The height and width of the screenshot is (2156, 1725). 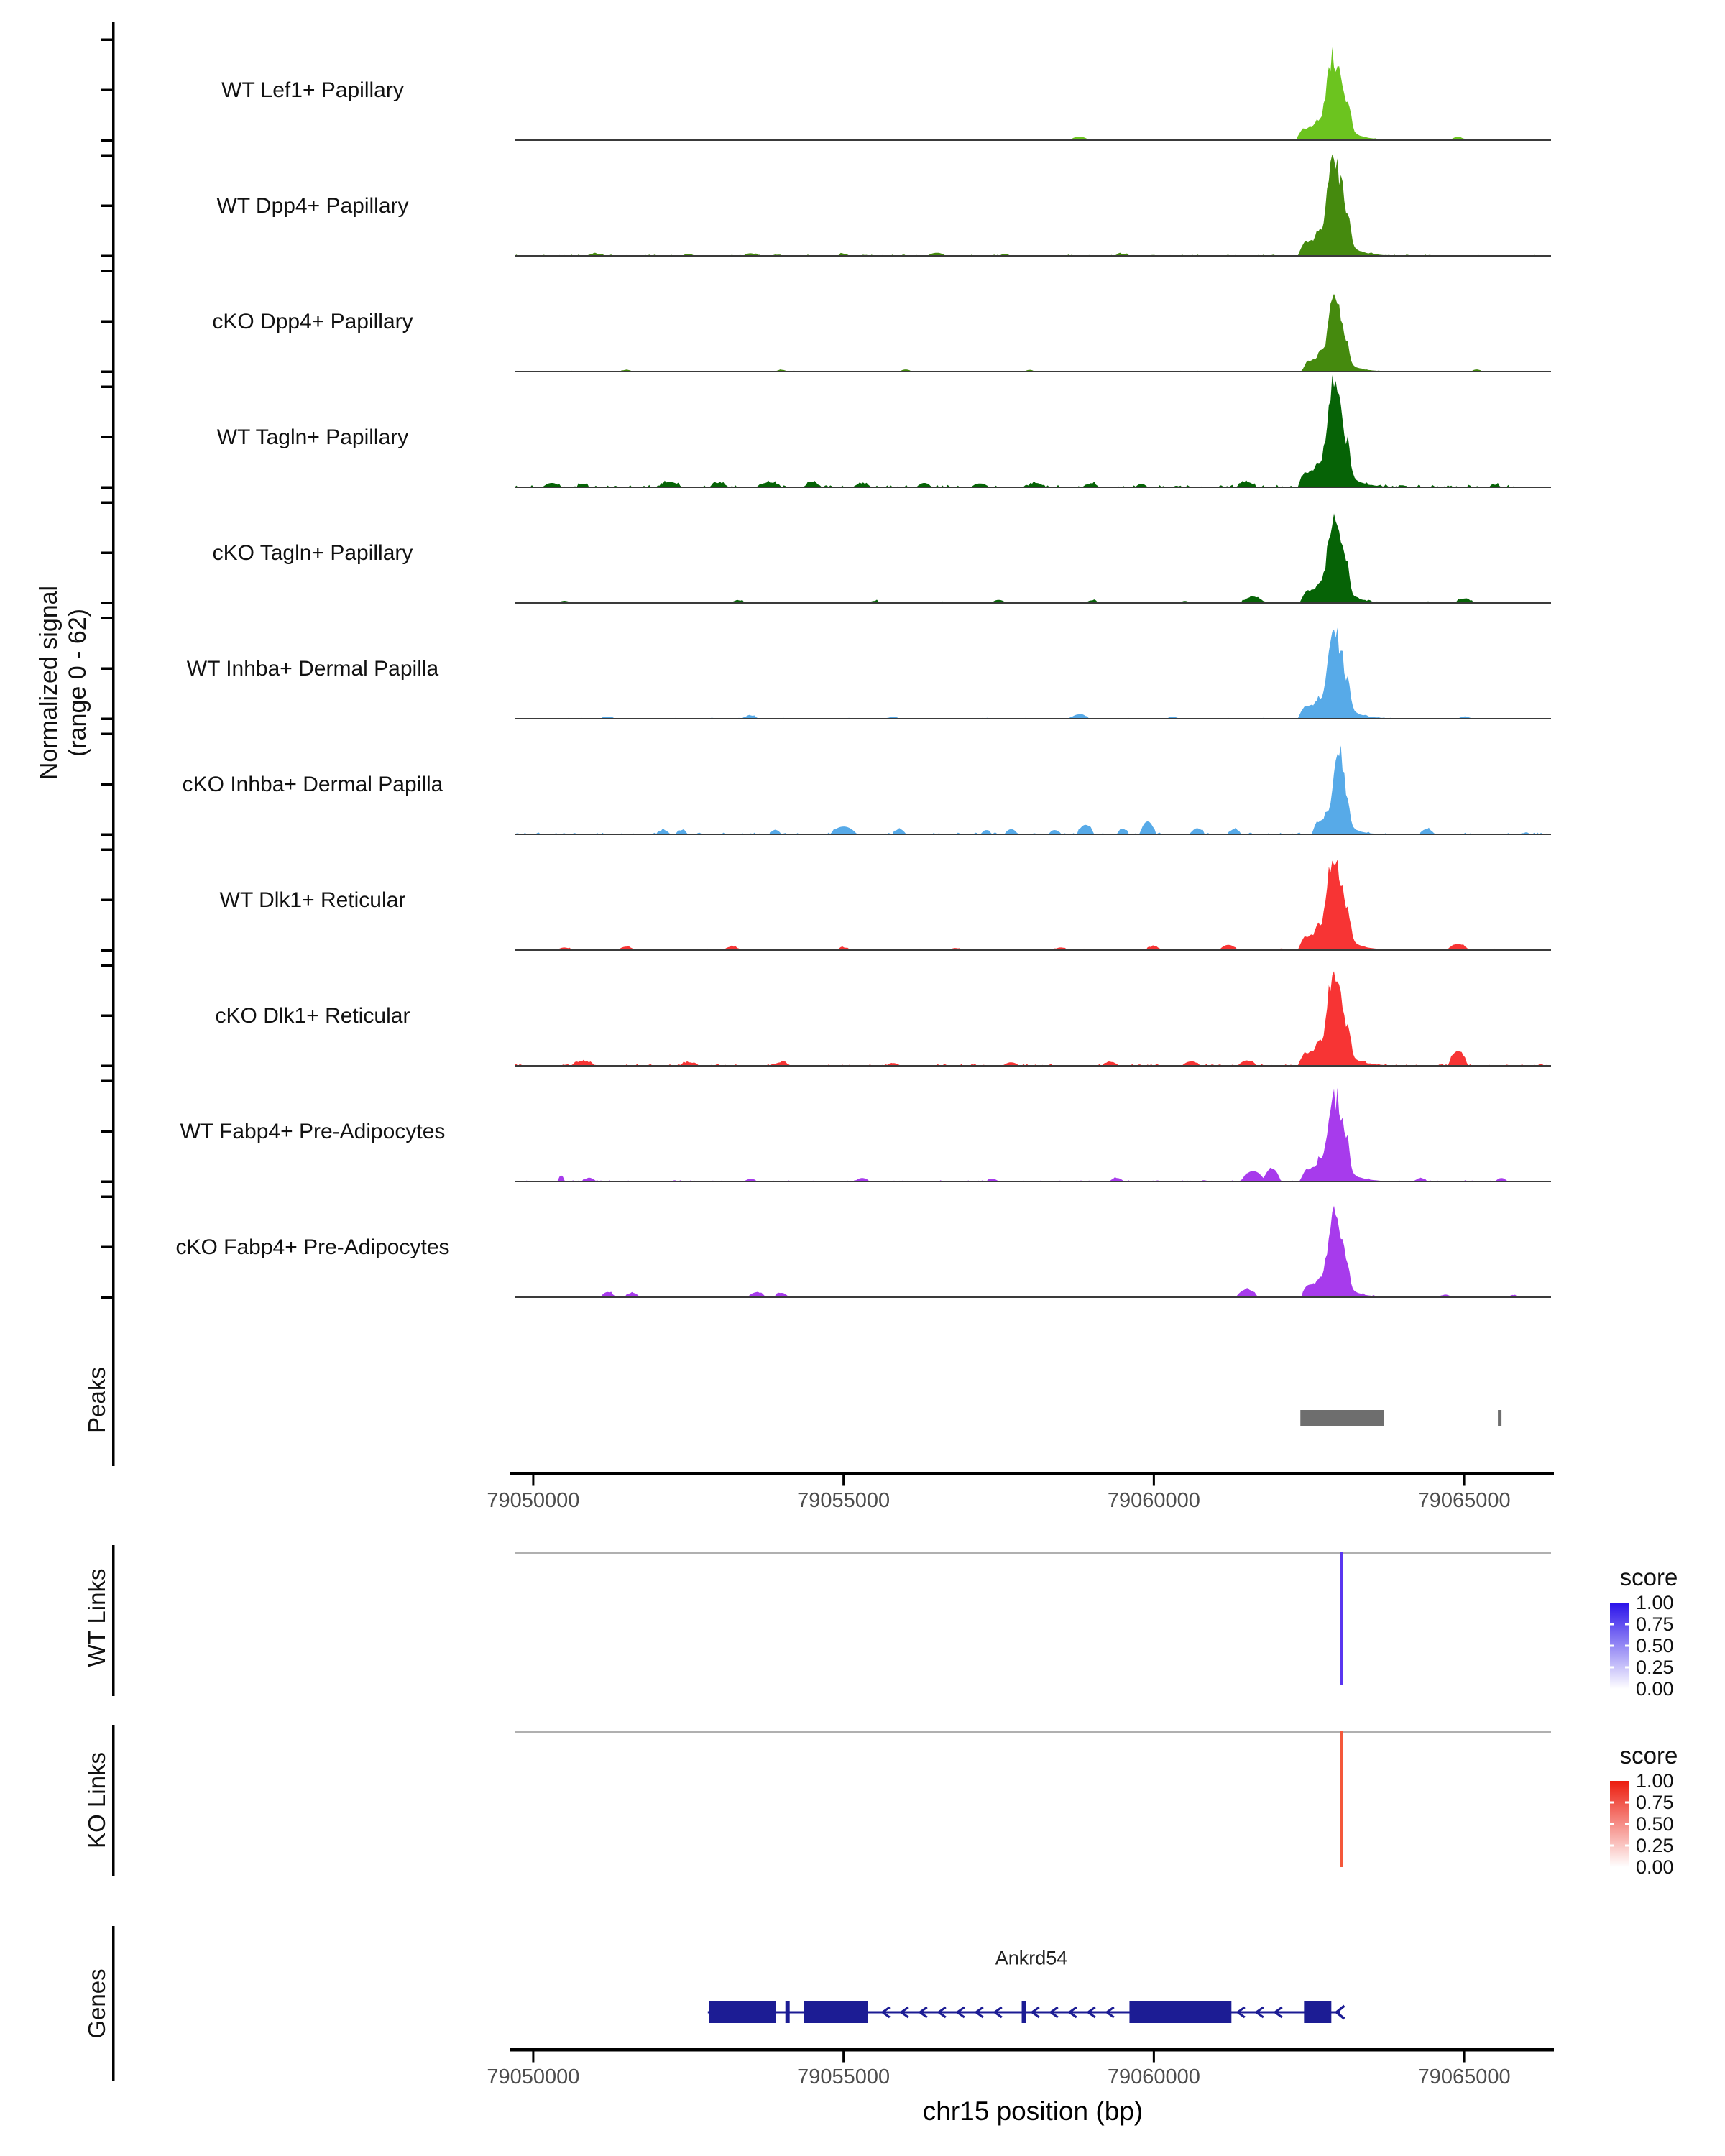 I want to click on ko-score-legend-title: score, so click(x=1648, y=1756).